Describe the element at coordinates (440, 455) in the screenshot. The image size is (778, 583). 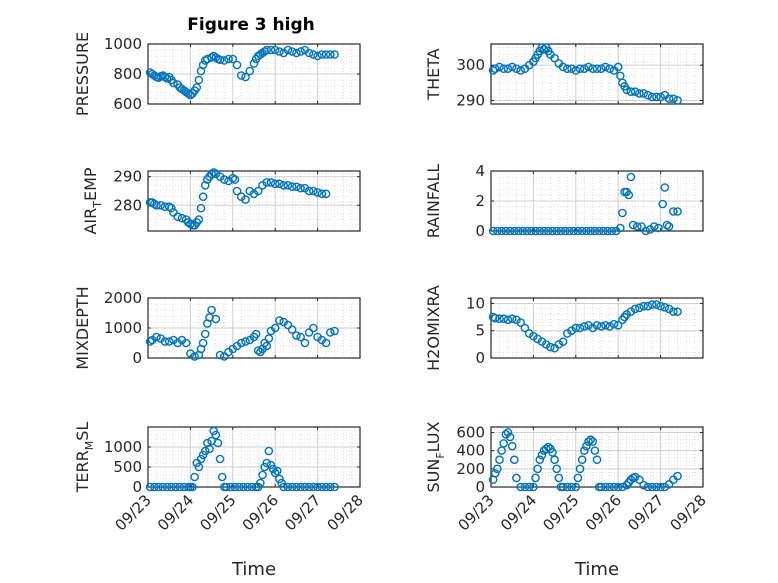
I see `y-axis-label-sub: F` at that location.